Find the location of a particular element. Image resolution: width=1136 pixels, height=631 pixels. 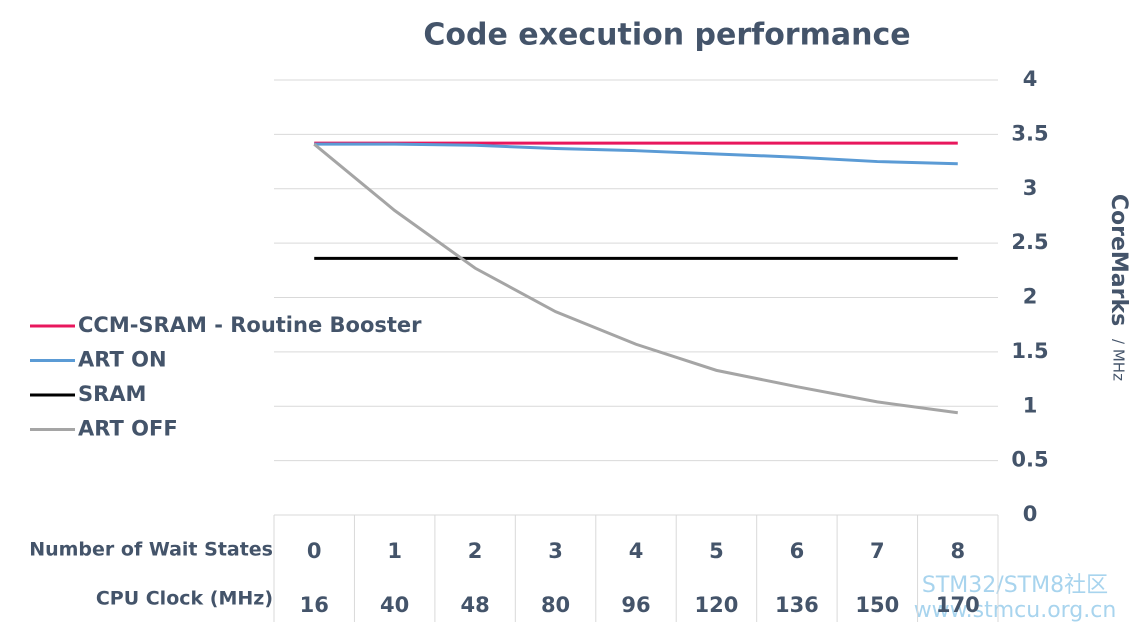

watermark: STM32/STM8社区 is located at coordinates (1015, 585).